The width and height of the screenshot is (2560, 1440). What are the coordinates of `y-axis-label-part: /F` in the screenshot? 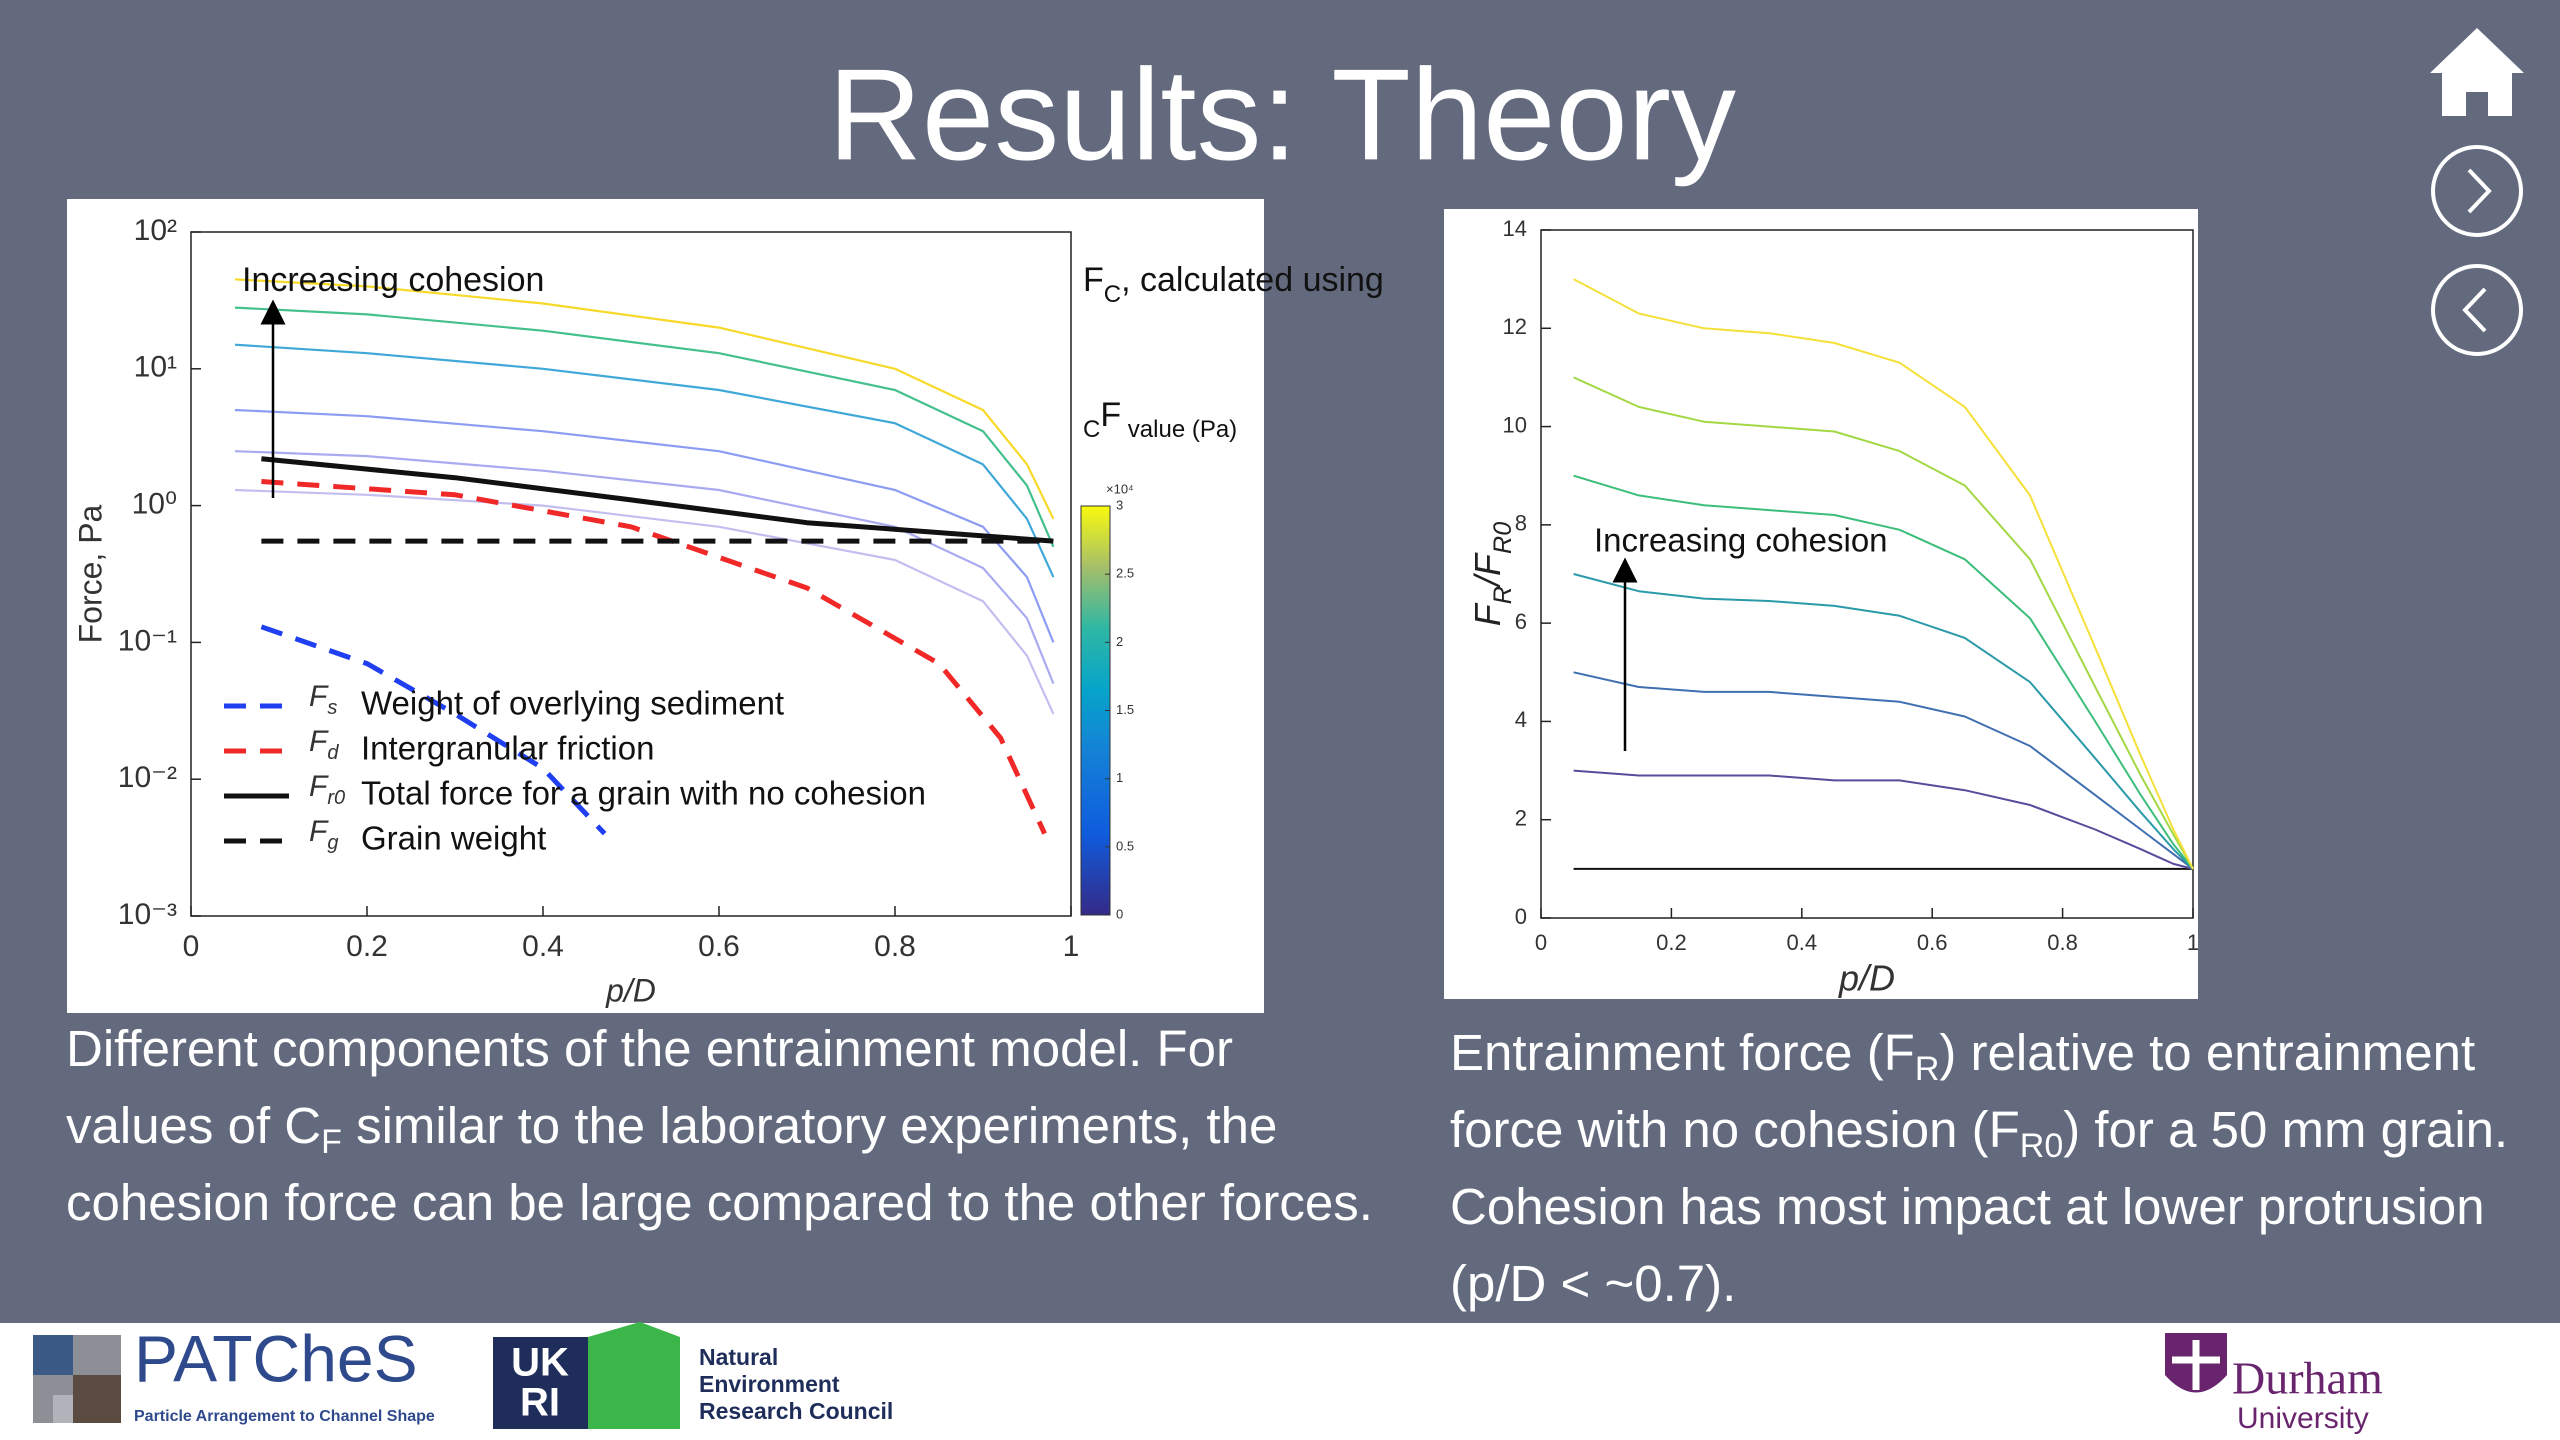 It's located at (1487, 570).